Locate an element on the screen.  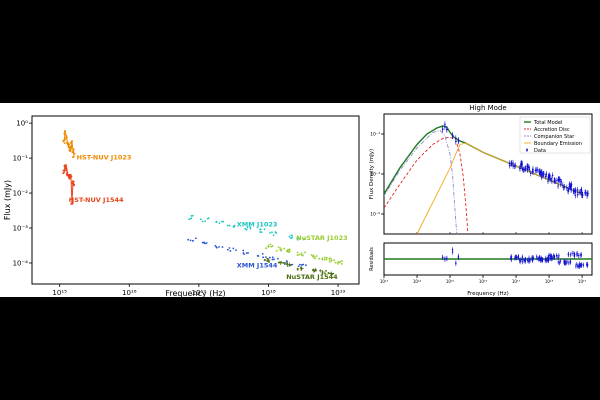
sed-annotation: HST-NUV J1544 is located at coordinates (96, 200).